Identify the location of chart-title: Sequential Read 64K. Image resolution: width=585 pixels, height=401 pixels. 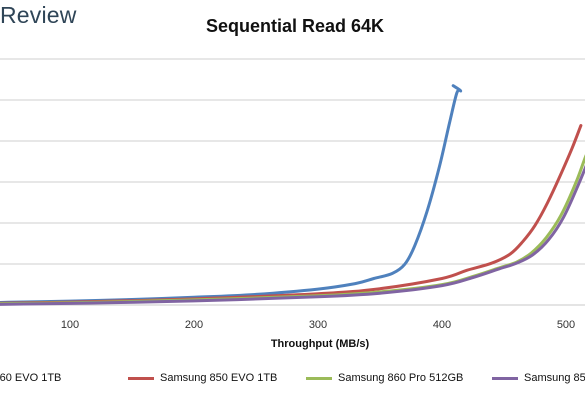
(295, 26).